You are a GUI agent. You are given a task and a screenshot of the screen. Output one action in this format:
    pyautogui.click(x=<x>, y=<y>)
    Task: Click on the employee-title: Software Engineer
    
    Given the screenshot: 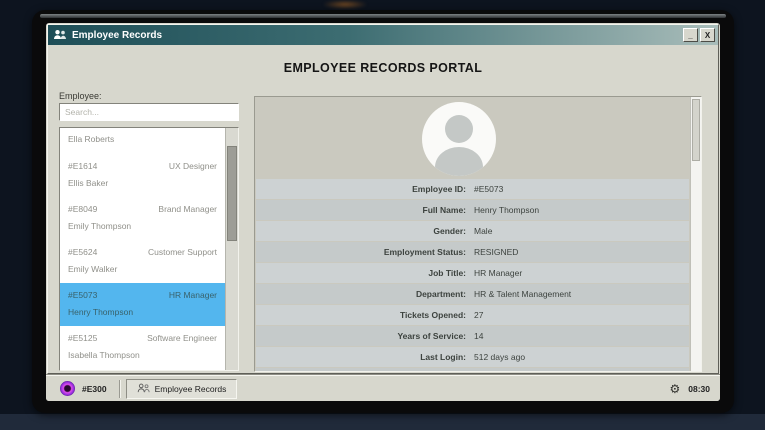 What is the action you would take?
    pyautogui.click(x=182, y=338)
    